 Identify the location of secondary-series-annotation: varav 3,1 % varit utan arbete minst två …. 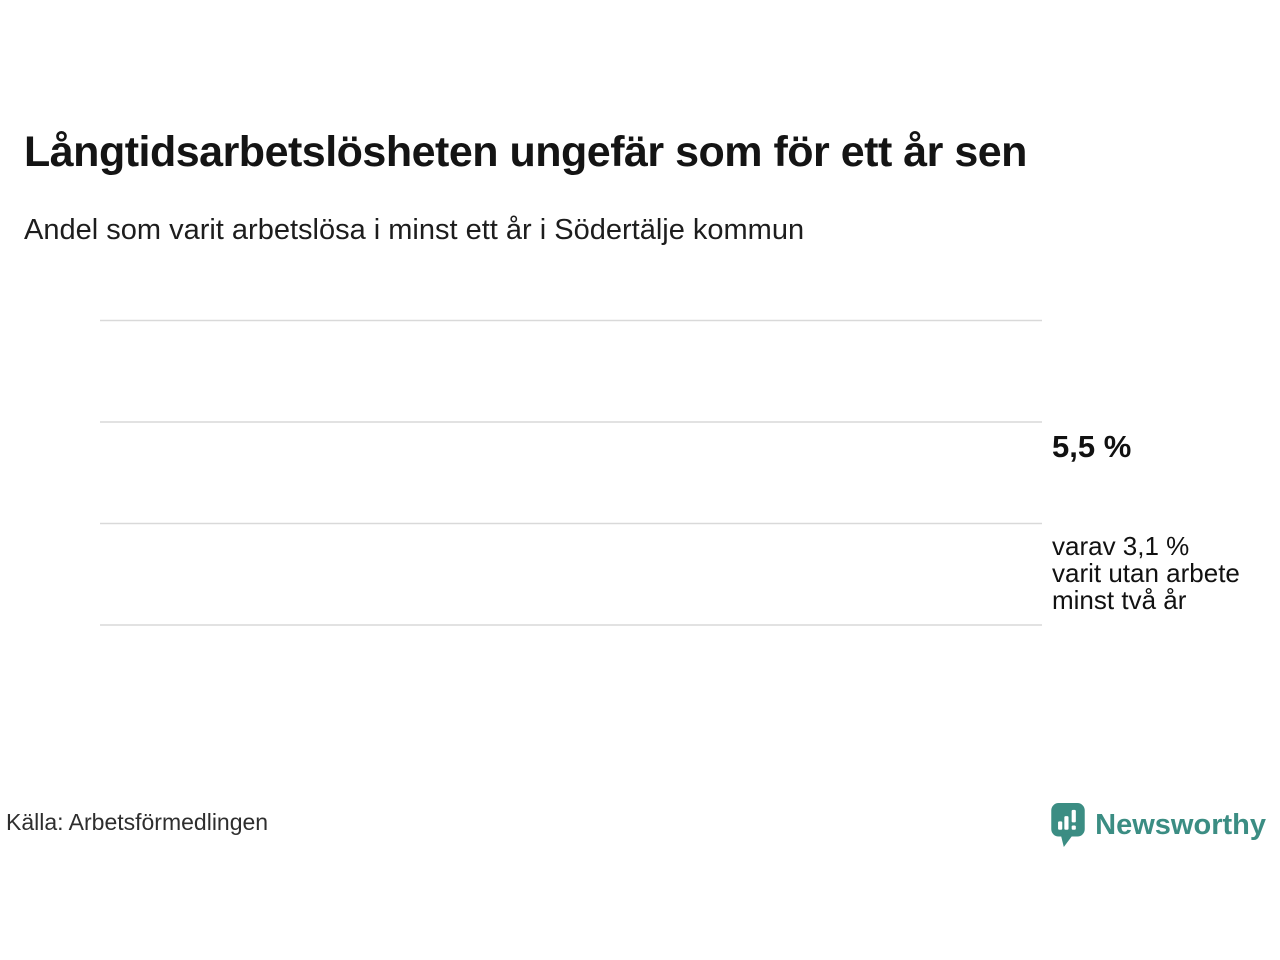
(1146, 573).